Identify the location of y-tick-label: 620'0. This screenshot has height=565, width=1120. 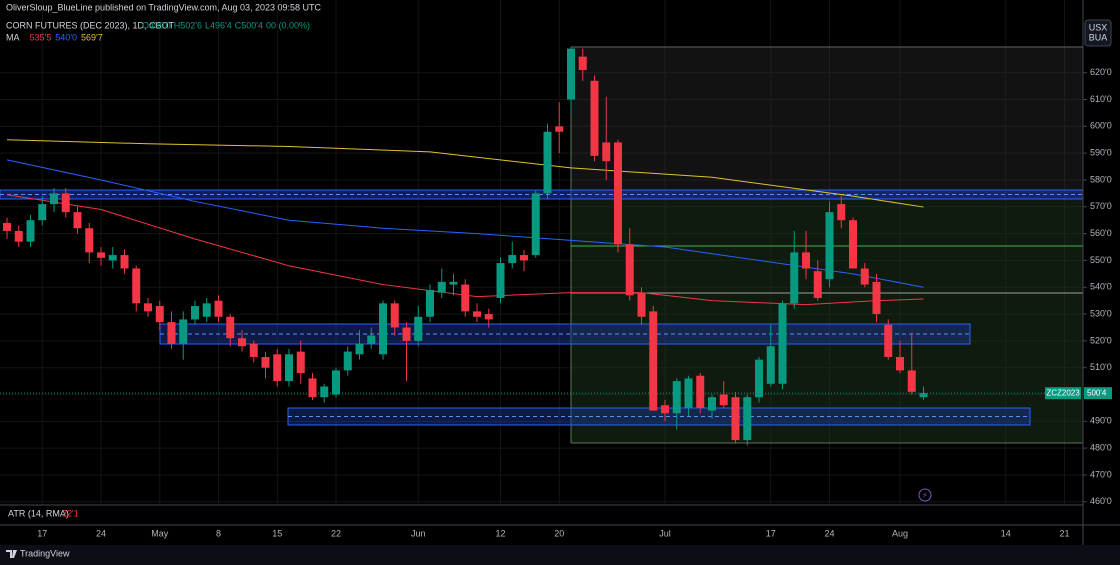
(1101, 72).